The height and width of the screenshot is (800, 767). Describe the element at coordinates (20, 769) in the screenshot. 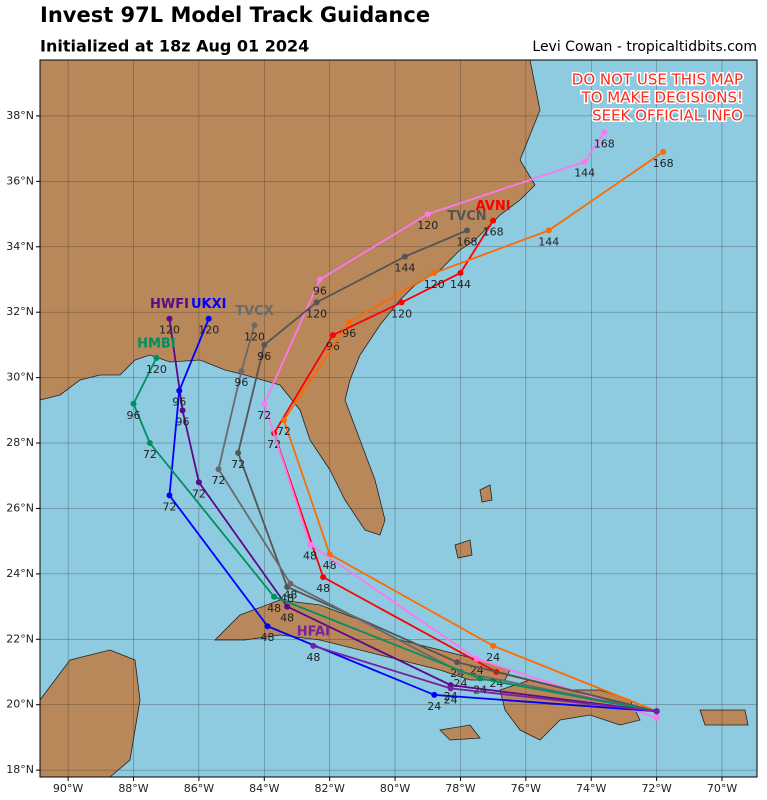

I see `y-tick-label: 18°N` at that location.